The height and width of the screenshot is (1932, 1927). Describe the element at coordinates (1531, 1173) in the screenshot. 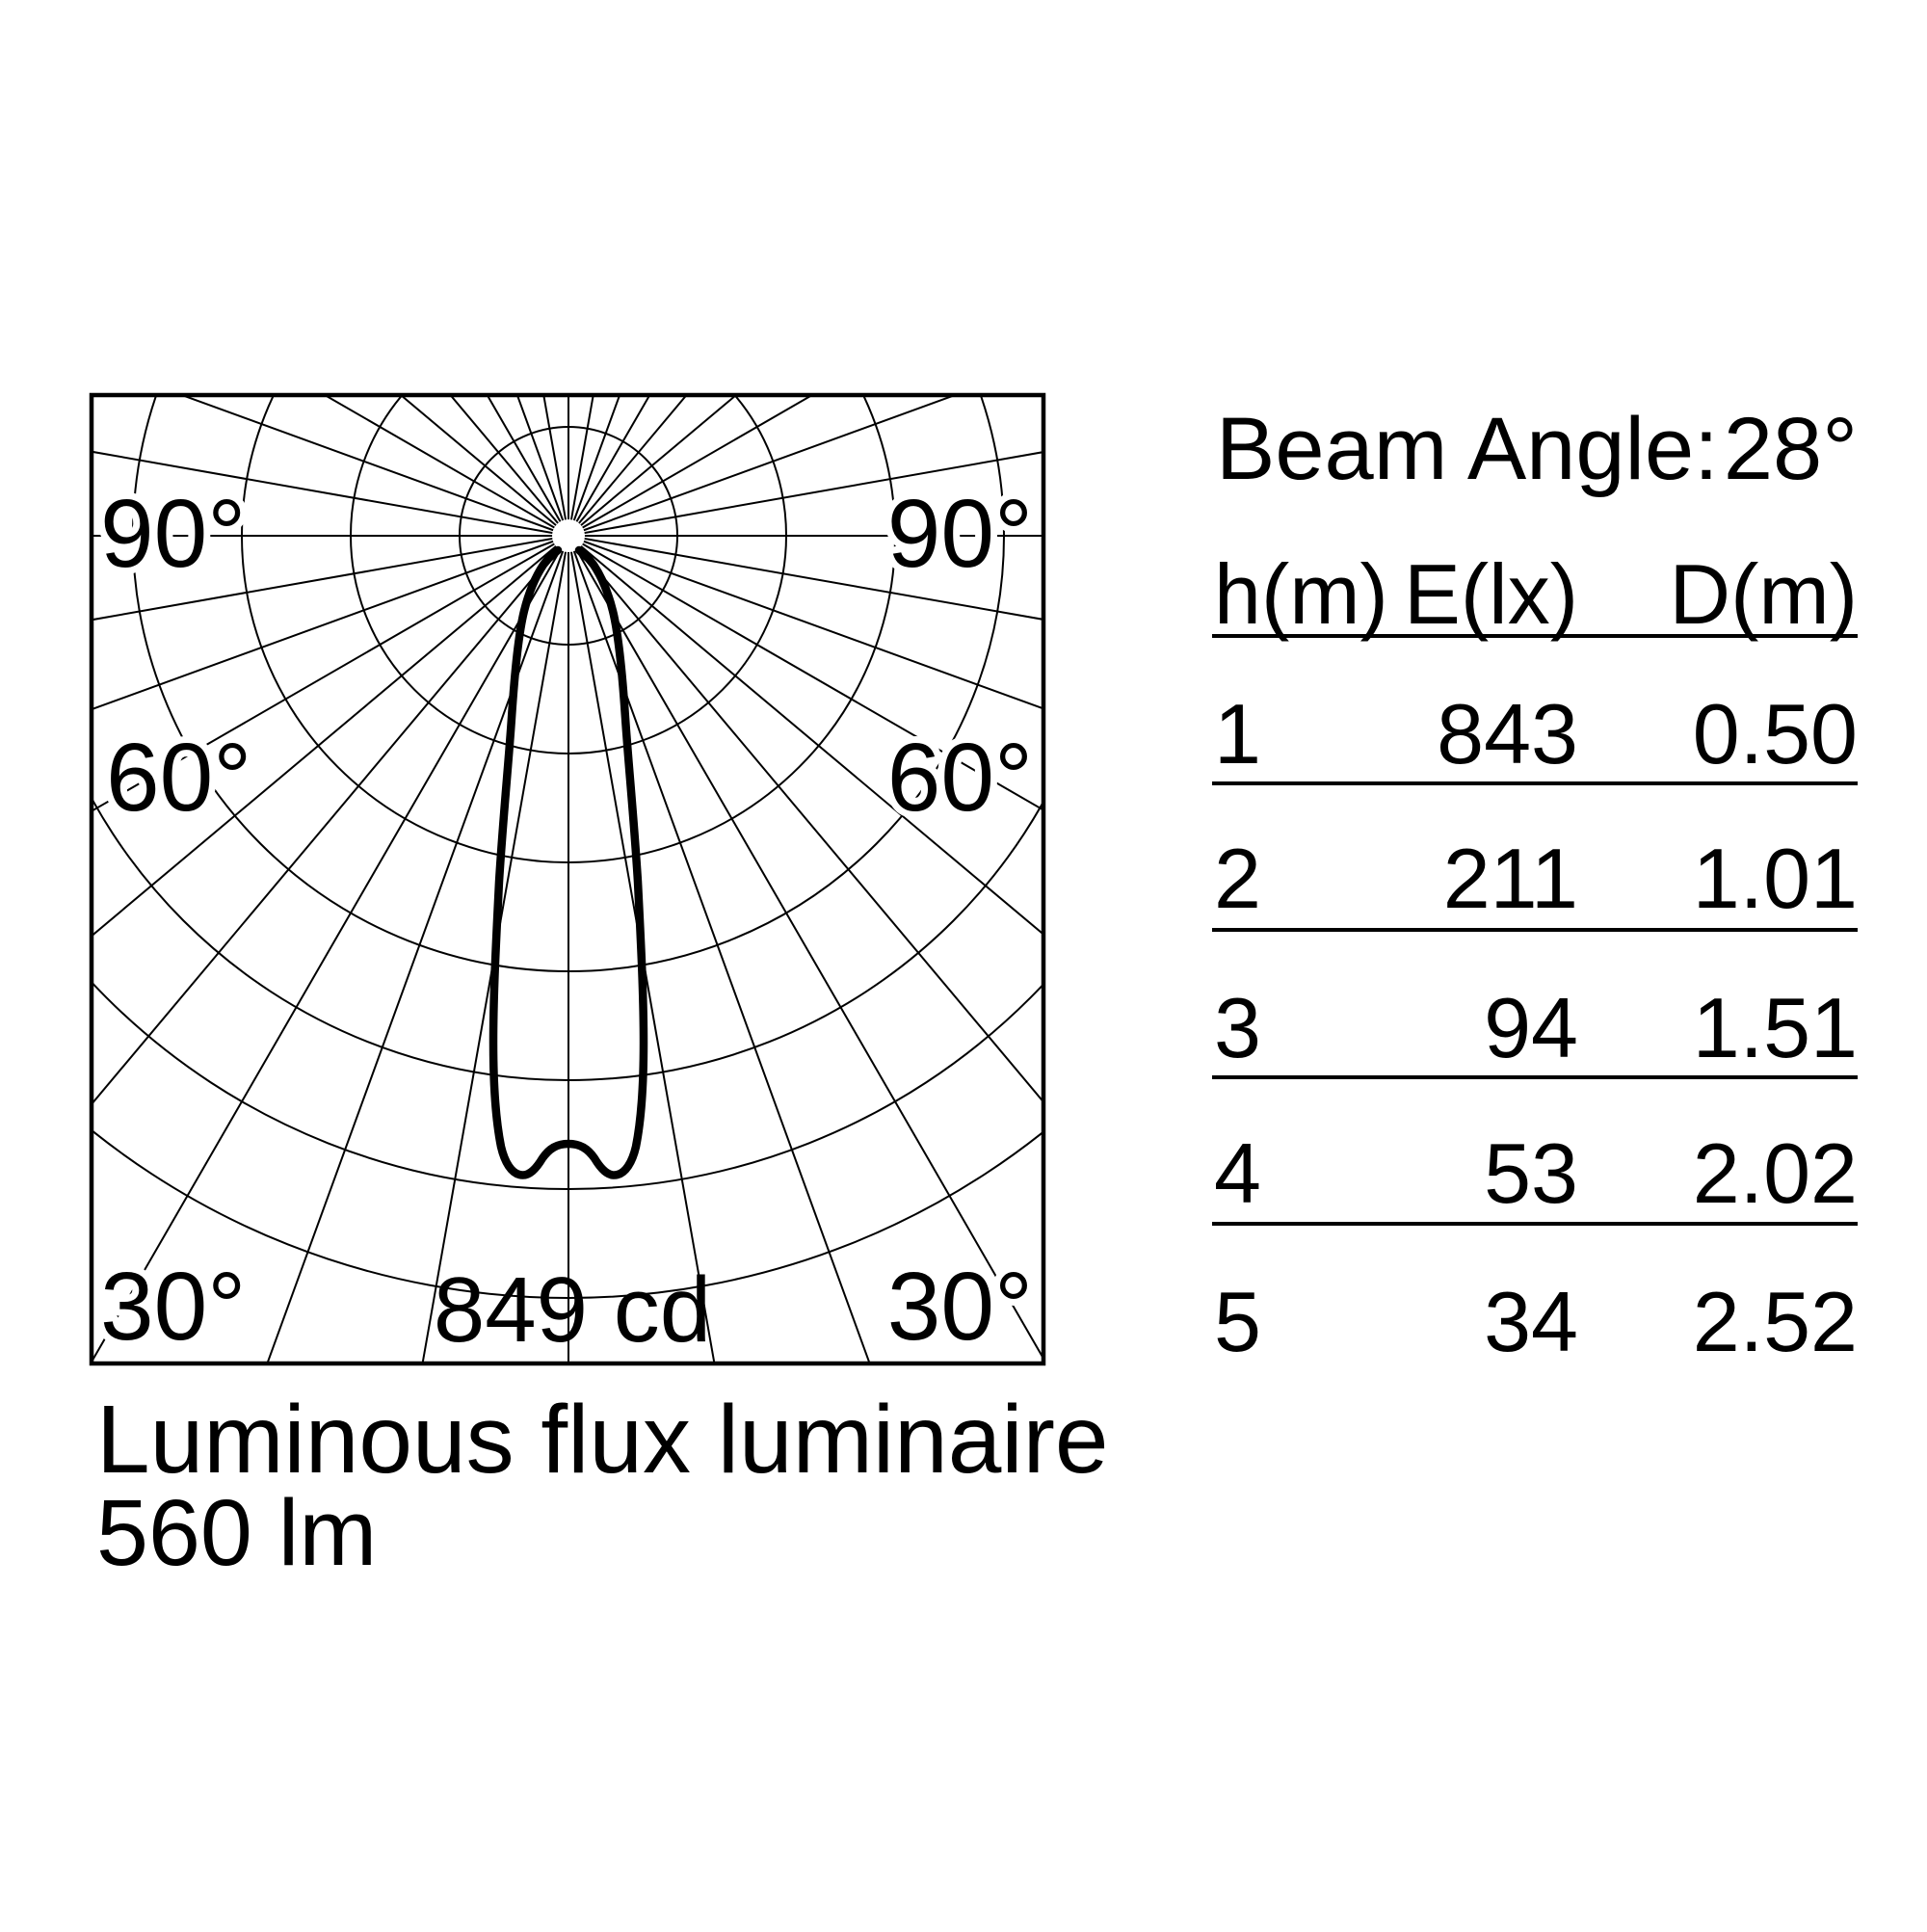

I see `cell-e4: 53` at that location.